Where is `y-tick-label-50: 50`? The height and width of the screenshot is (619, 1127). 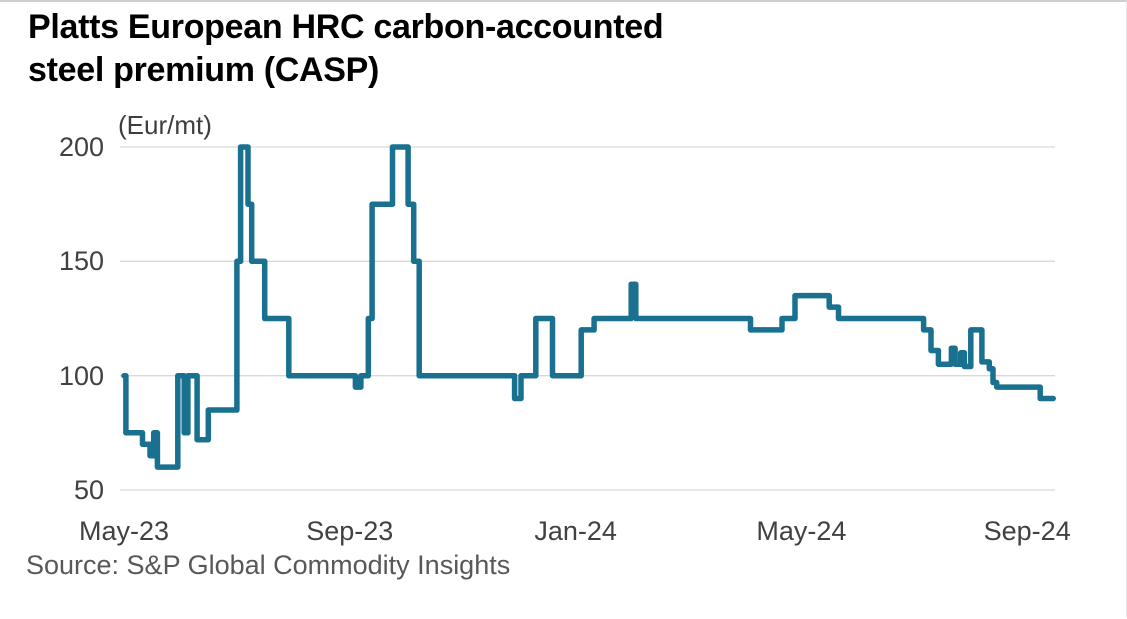
y-tick-label-50: 50 is located at coordinates (88, 490).